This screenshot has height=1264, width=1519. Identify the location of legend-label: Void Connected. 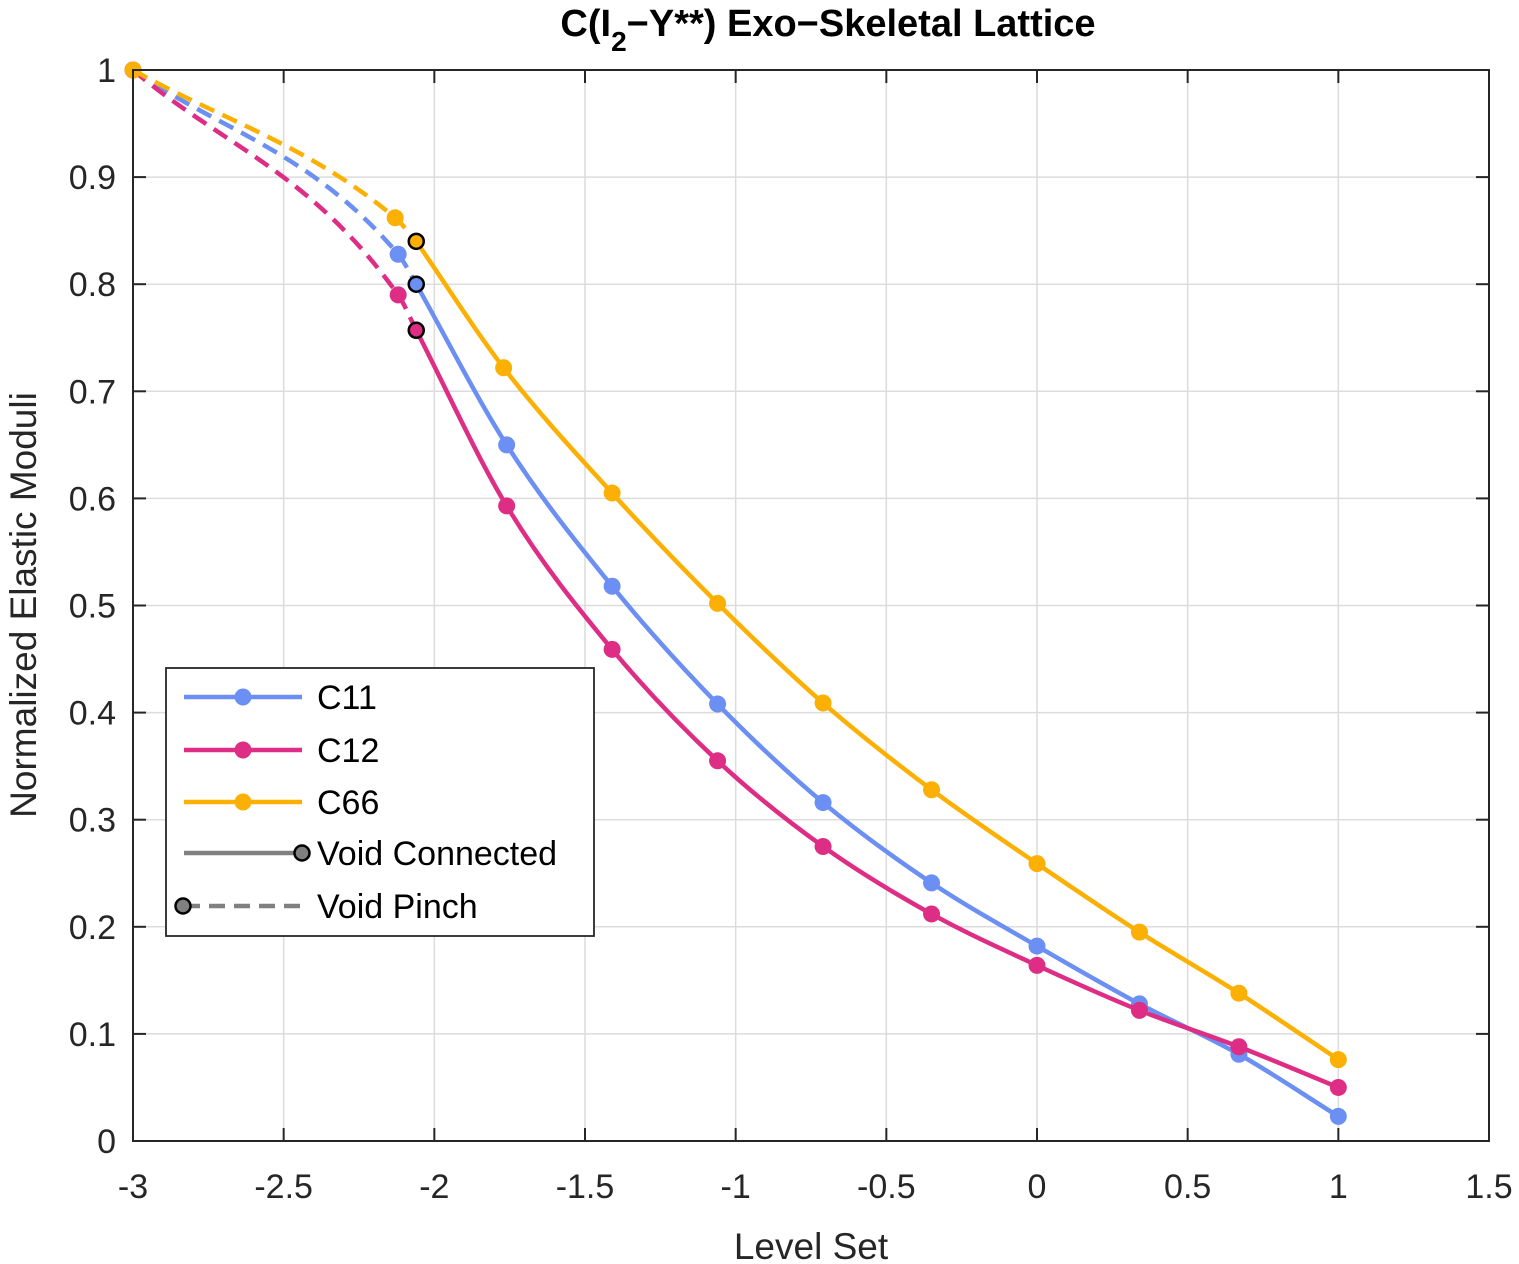
(437, 854).